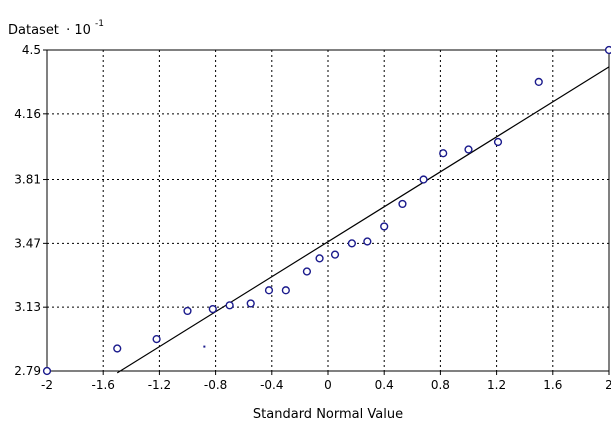 The height and width of the screenshot is (425, 611). I want to click on x-tick-label: 0.8, so click(440, 385).